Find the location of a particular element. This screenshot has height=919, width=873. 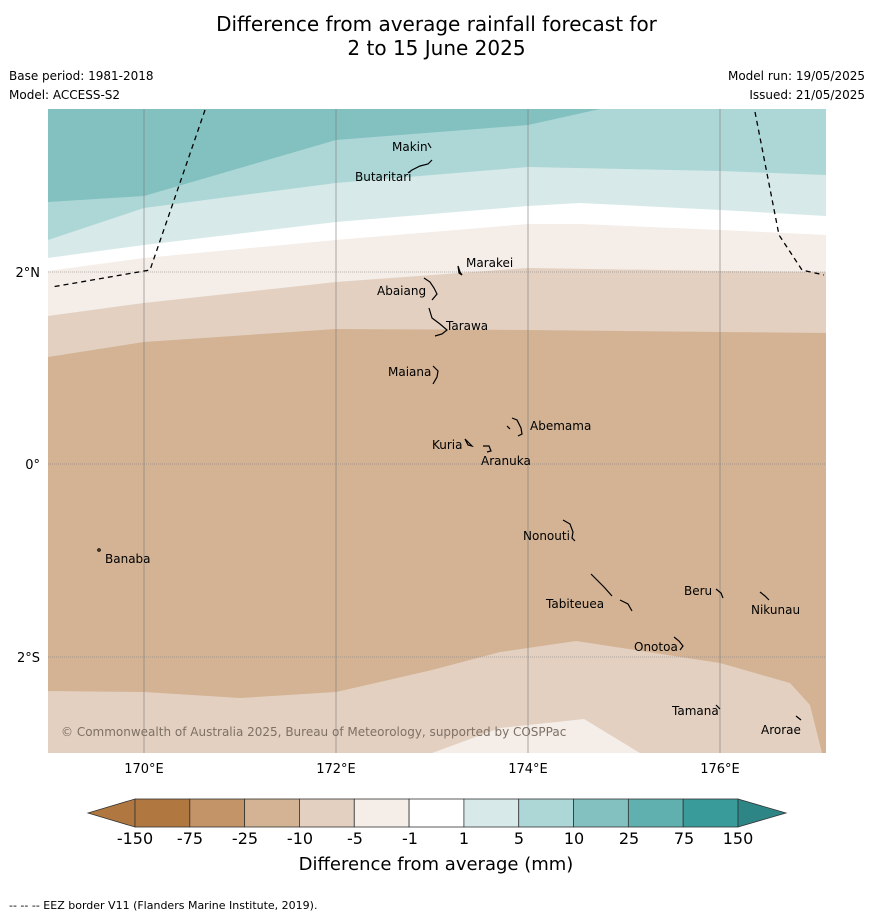

label-nonouti: Nonouti is located at coordinates (546, 536).